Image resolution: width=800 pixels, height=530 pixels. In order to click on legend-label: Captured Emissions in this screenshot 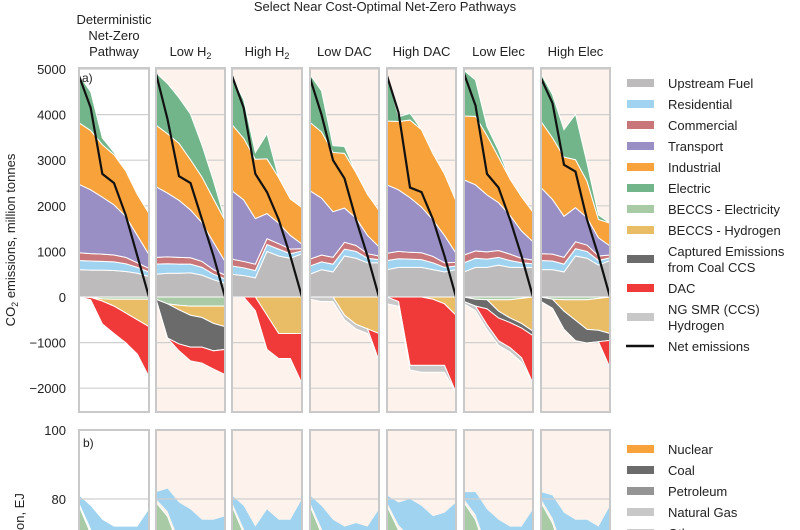, I will do `click(726, 251)`.